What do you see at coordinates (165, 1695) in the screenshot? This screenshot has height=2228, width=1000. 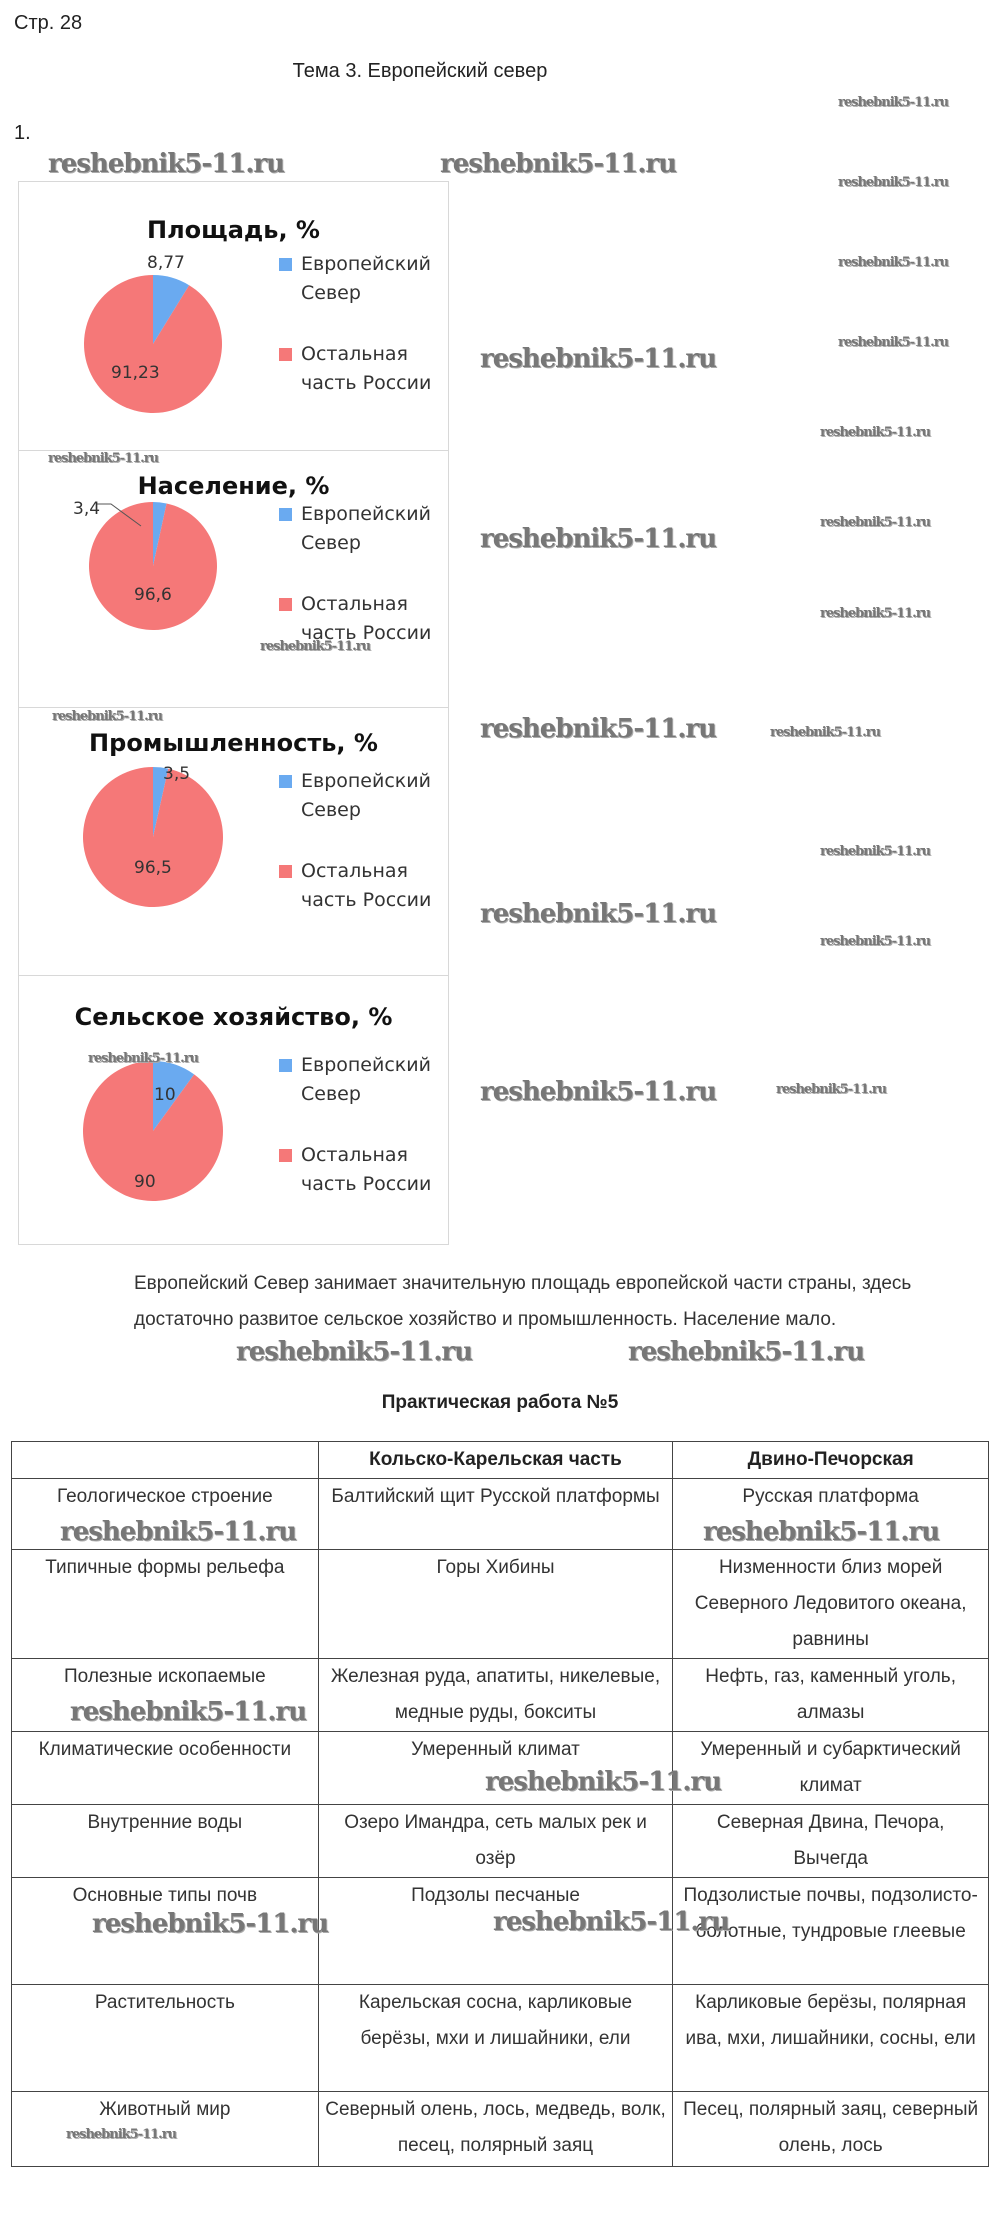 I see `row-label-cell: Полезные ископаемые` at bounding box center [165, 1695].